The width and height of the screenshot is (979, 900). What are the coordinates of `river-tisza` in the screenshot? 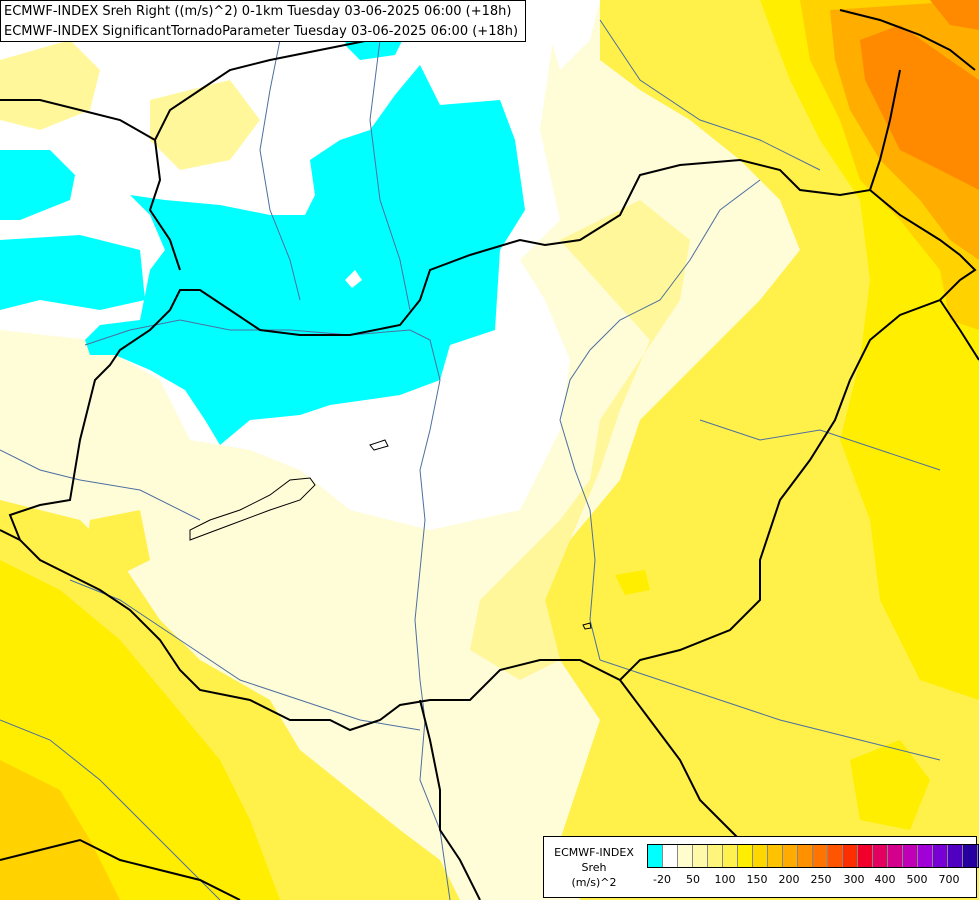 It's located at (660, 420).